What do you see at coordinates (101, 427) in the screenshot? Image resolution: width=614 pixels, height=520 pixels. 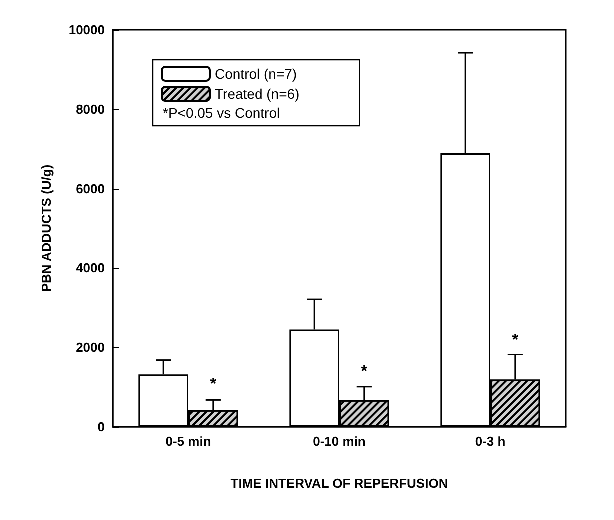 I see `y-tick-label: 0` at bounding box center [101, 427].